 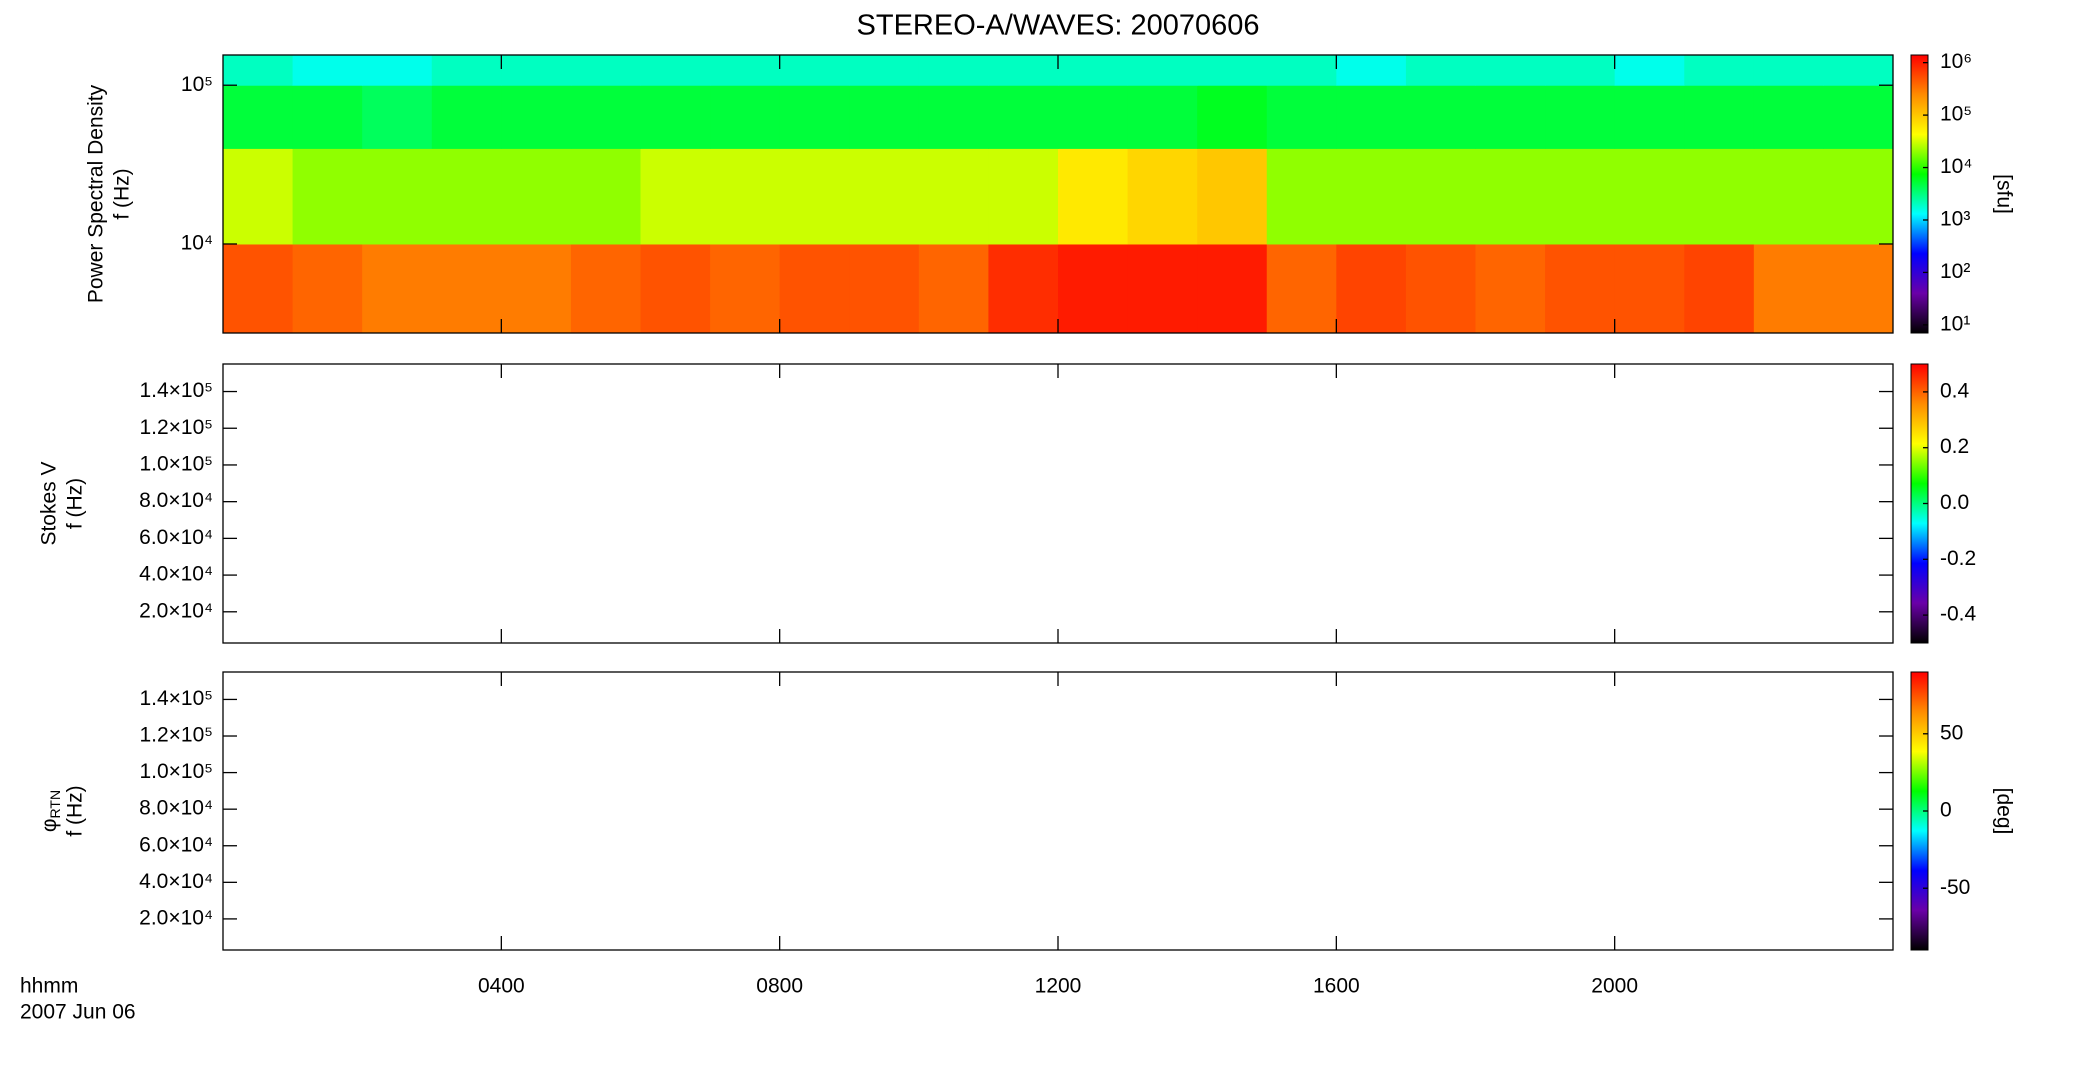 I want to click on x-axis-label: hhmm, so click(x=49, y=986).